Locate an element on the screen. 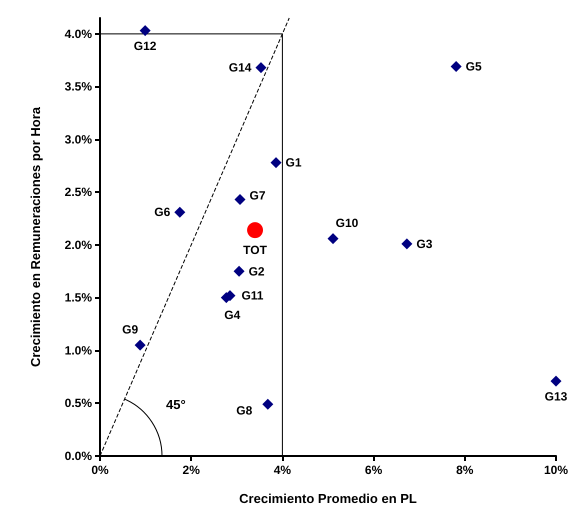 This screenshot has width=576, height=523. y-tick-label: 3.0% is located at coordinates (78, 139).